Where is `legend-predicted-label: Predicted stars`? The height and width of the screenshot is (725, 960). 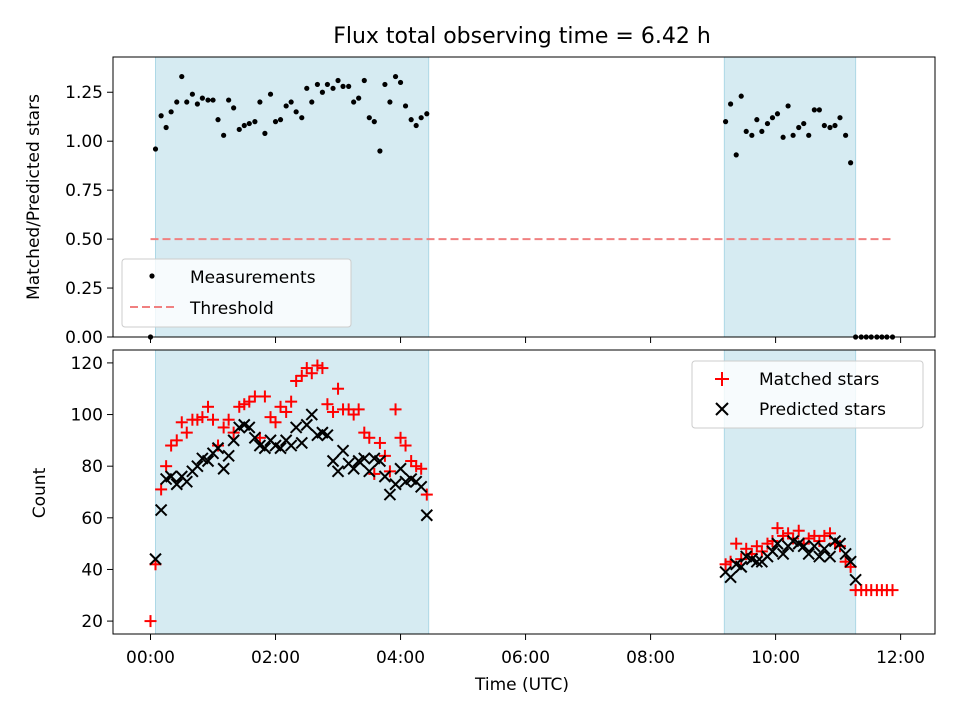
legend-predicted-label: Predicted stars is located at coordinates (822, 410).